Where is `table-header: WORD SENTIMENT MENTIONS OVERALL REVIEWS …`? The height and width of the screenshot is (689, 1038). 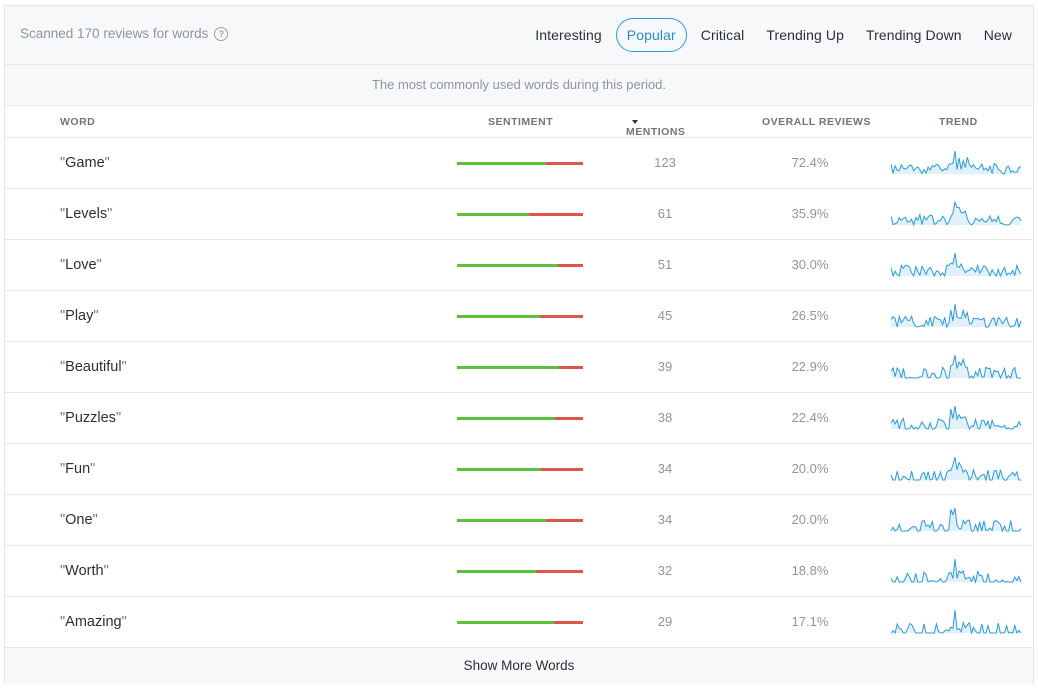
table-header: WORD SENTIMENT MENTIONS OVERALL REVIEWS … is located at coordinates (519, 122).